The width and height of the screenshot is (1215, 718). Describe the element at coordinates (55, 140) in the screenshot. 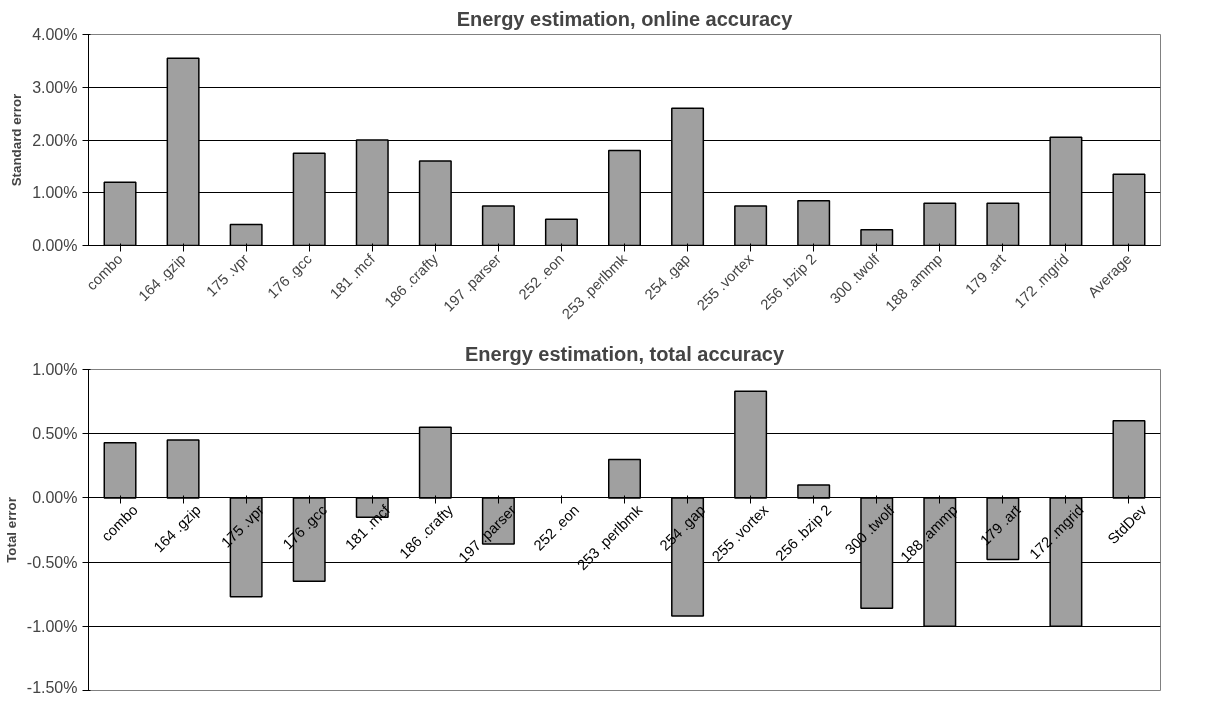

I see `y-tick-label: 2.00%` at that location.